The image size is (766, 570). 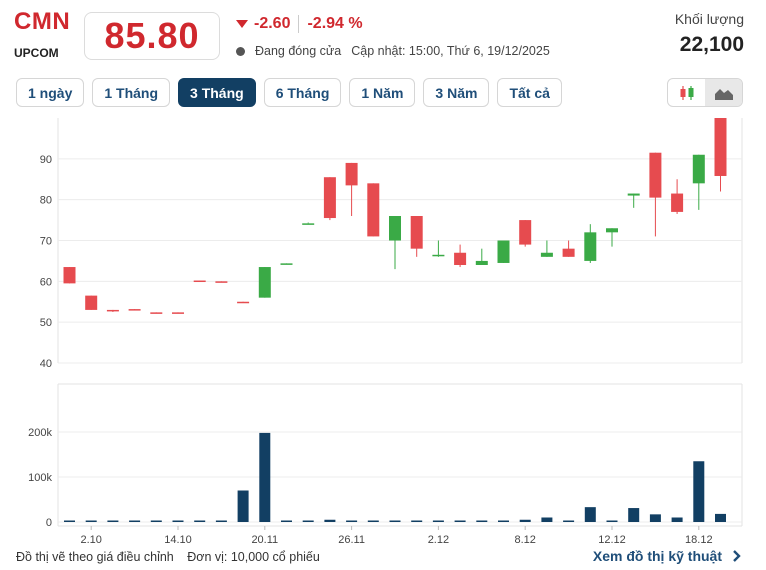 I want to click on candlestick-button, so click(x=686, y=92).